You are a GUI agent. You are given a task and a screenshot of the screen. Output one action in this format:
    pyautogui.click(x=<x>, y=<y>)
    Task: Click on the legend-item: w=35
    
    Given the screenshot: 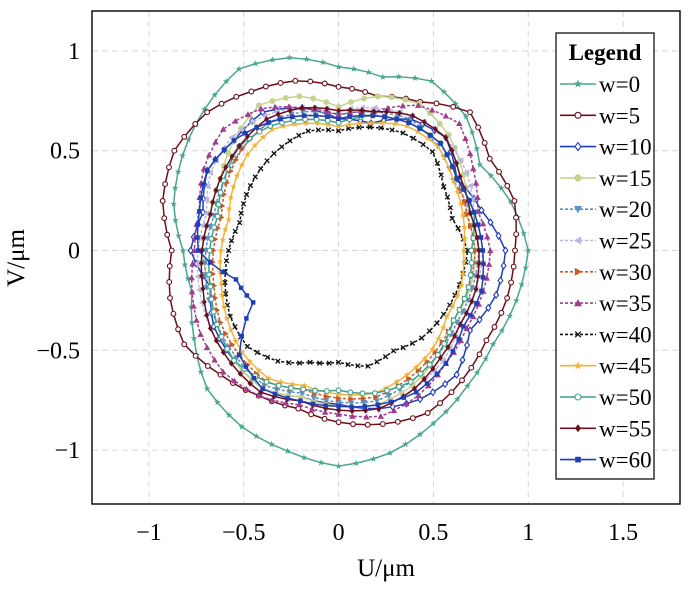 What is the action you would take?
    pyautogui.click(x=606, y=303)
    